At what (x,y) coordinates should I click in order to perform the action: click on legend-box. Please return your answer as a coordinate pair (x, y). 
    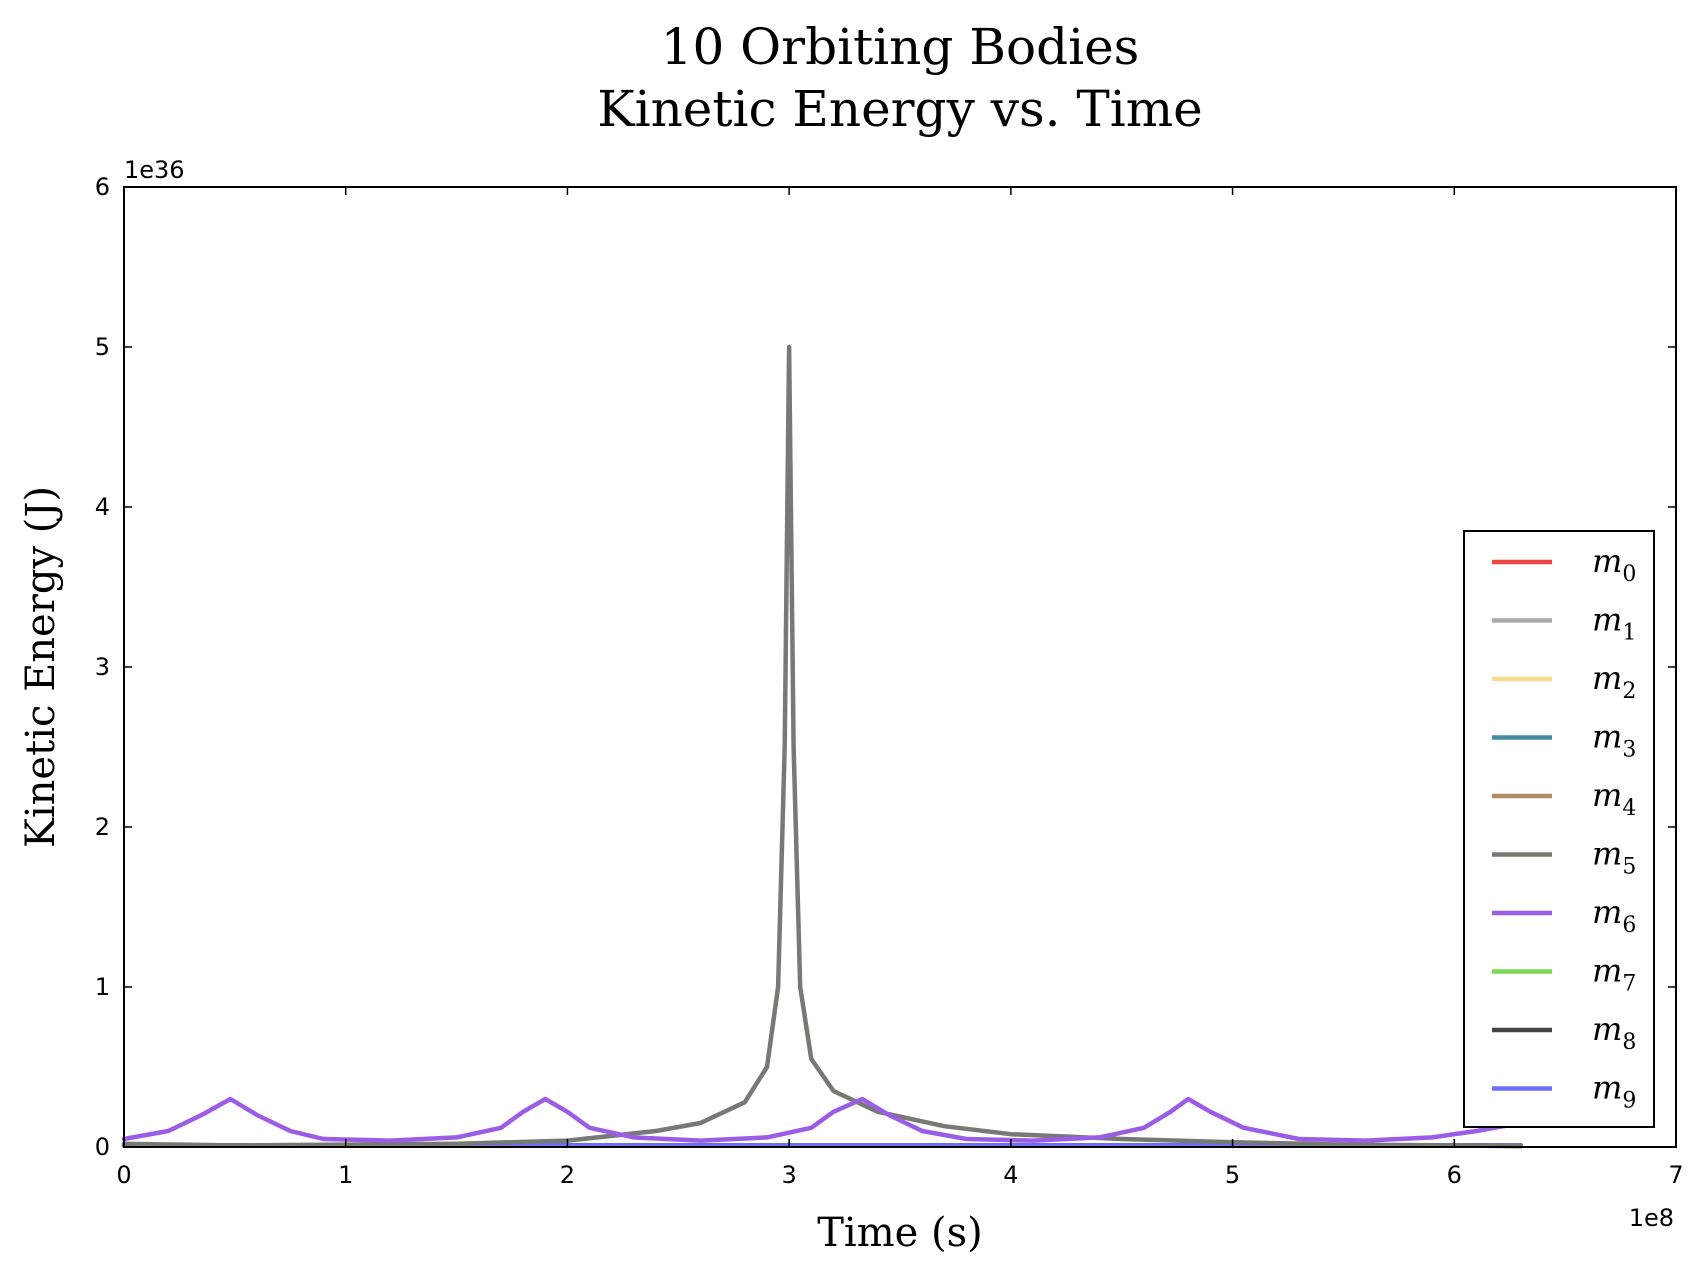
    Looking at the image, I should click on (1559, 829).